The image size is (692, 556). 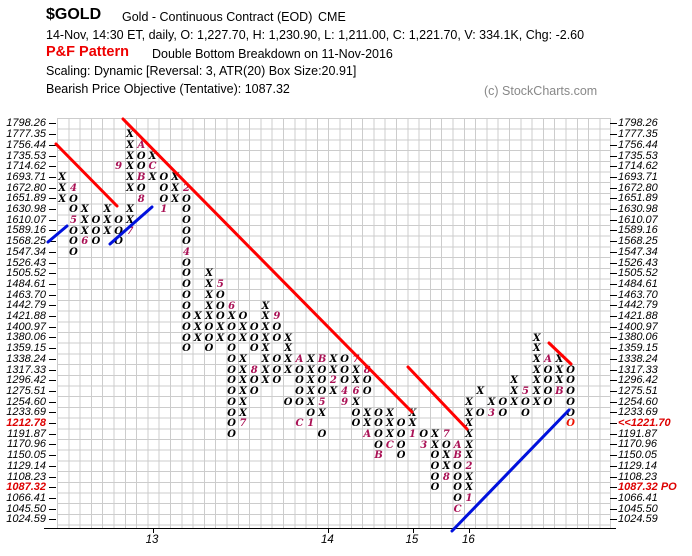 What do you see at coordinates (26, 380) in the screenshot?
I see `price-label-left: 1296.42` at bounding box center [26, 380].